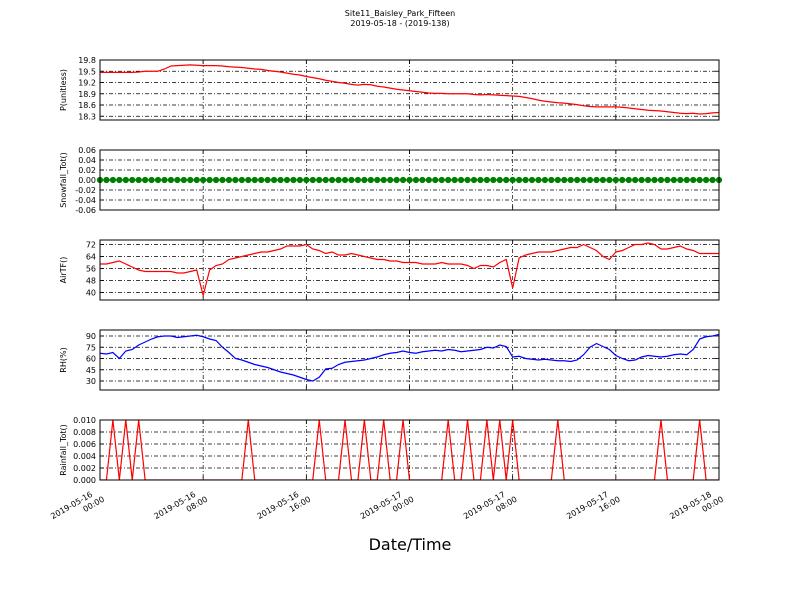 The height and width of the screenshot is (600, 800). Describe the element at coordinates (490, 508) in the screenshot. I see `x-tick-label: 2019-05-1708:00` at that location.